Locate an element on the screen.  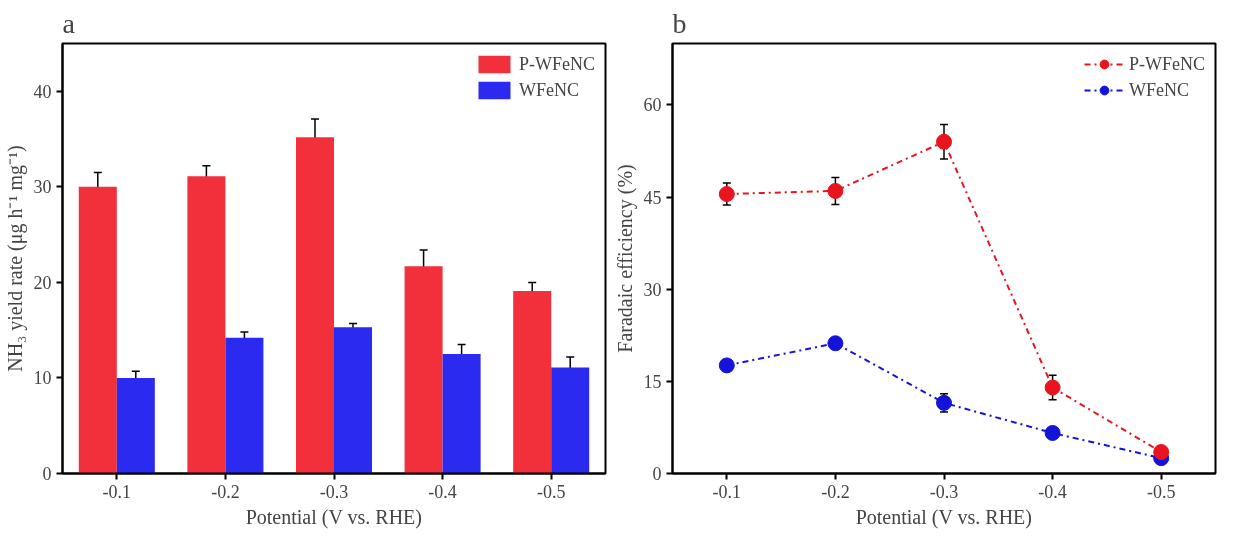
y-tick-label: 15 is located at coordinates (652, 381).